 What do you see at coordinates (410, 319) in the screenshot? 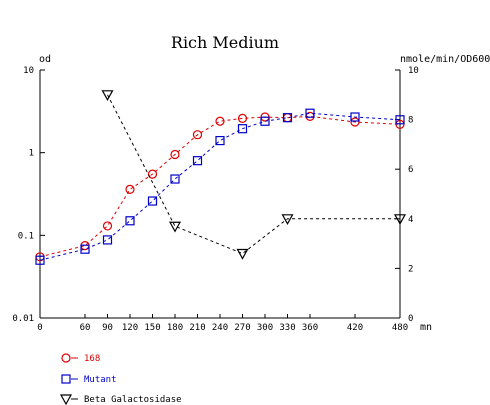
I see `y2-tick-label: 0` at bounding box center [410, 319].